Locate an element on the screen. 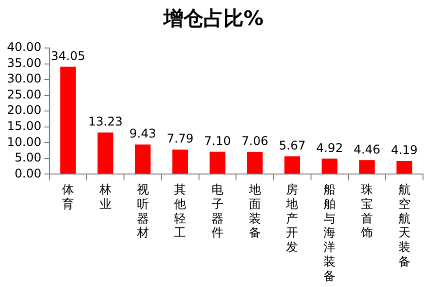  data-label: 7.79 is located at coordinates (180, 139).